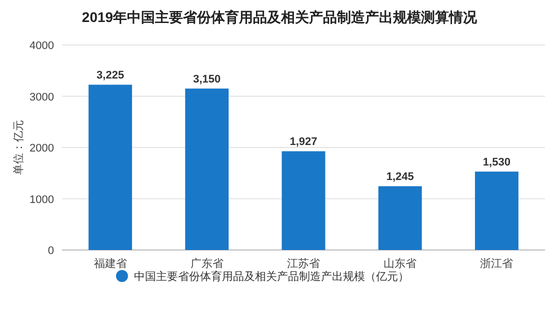 The height and width of the screenshot is (325, 559). Describe the element at coordinates (280, 17) in the screenshot. I see `chart-title: 2019年中国主要省份体育用品及相关产品制造产出规模测算情况` at that location.